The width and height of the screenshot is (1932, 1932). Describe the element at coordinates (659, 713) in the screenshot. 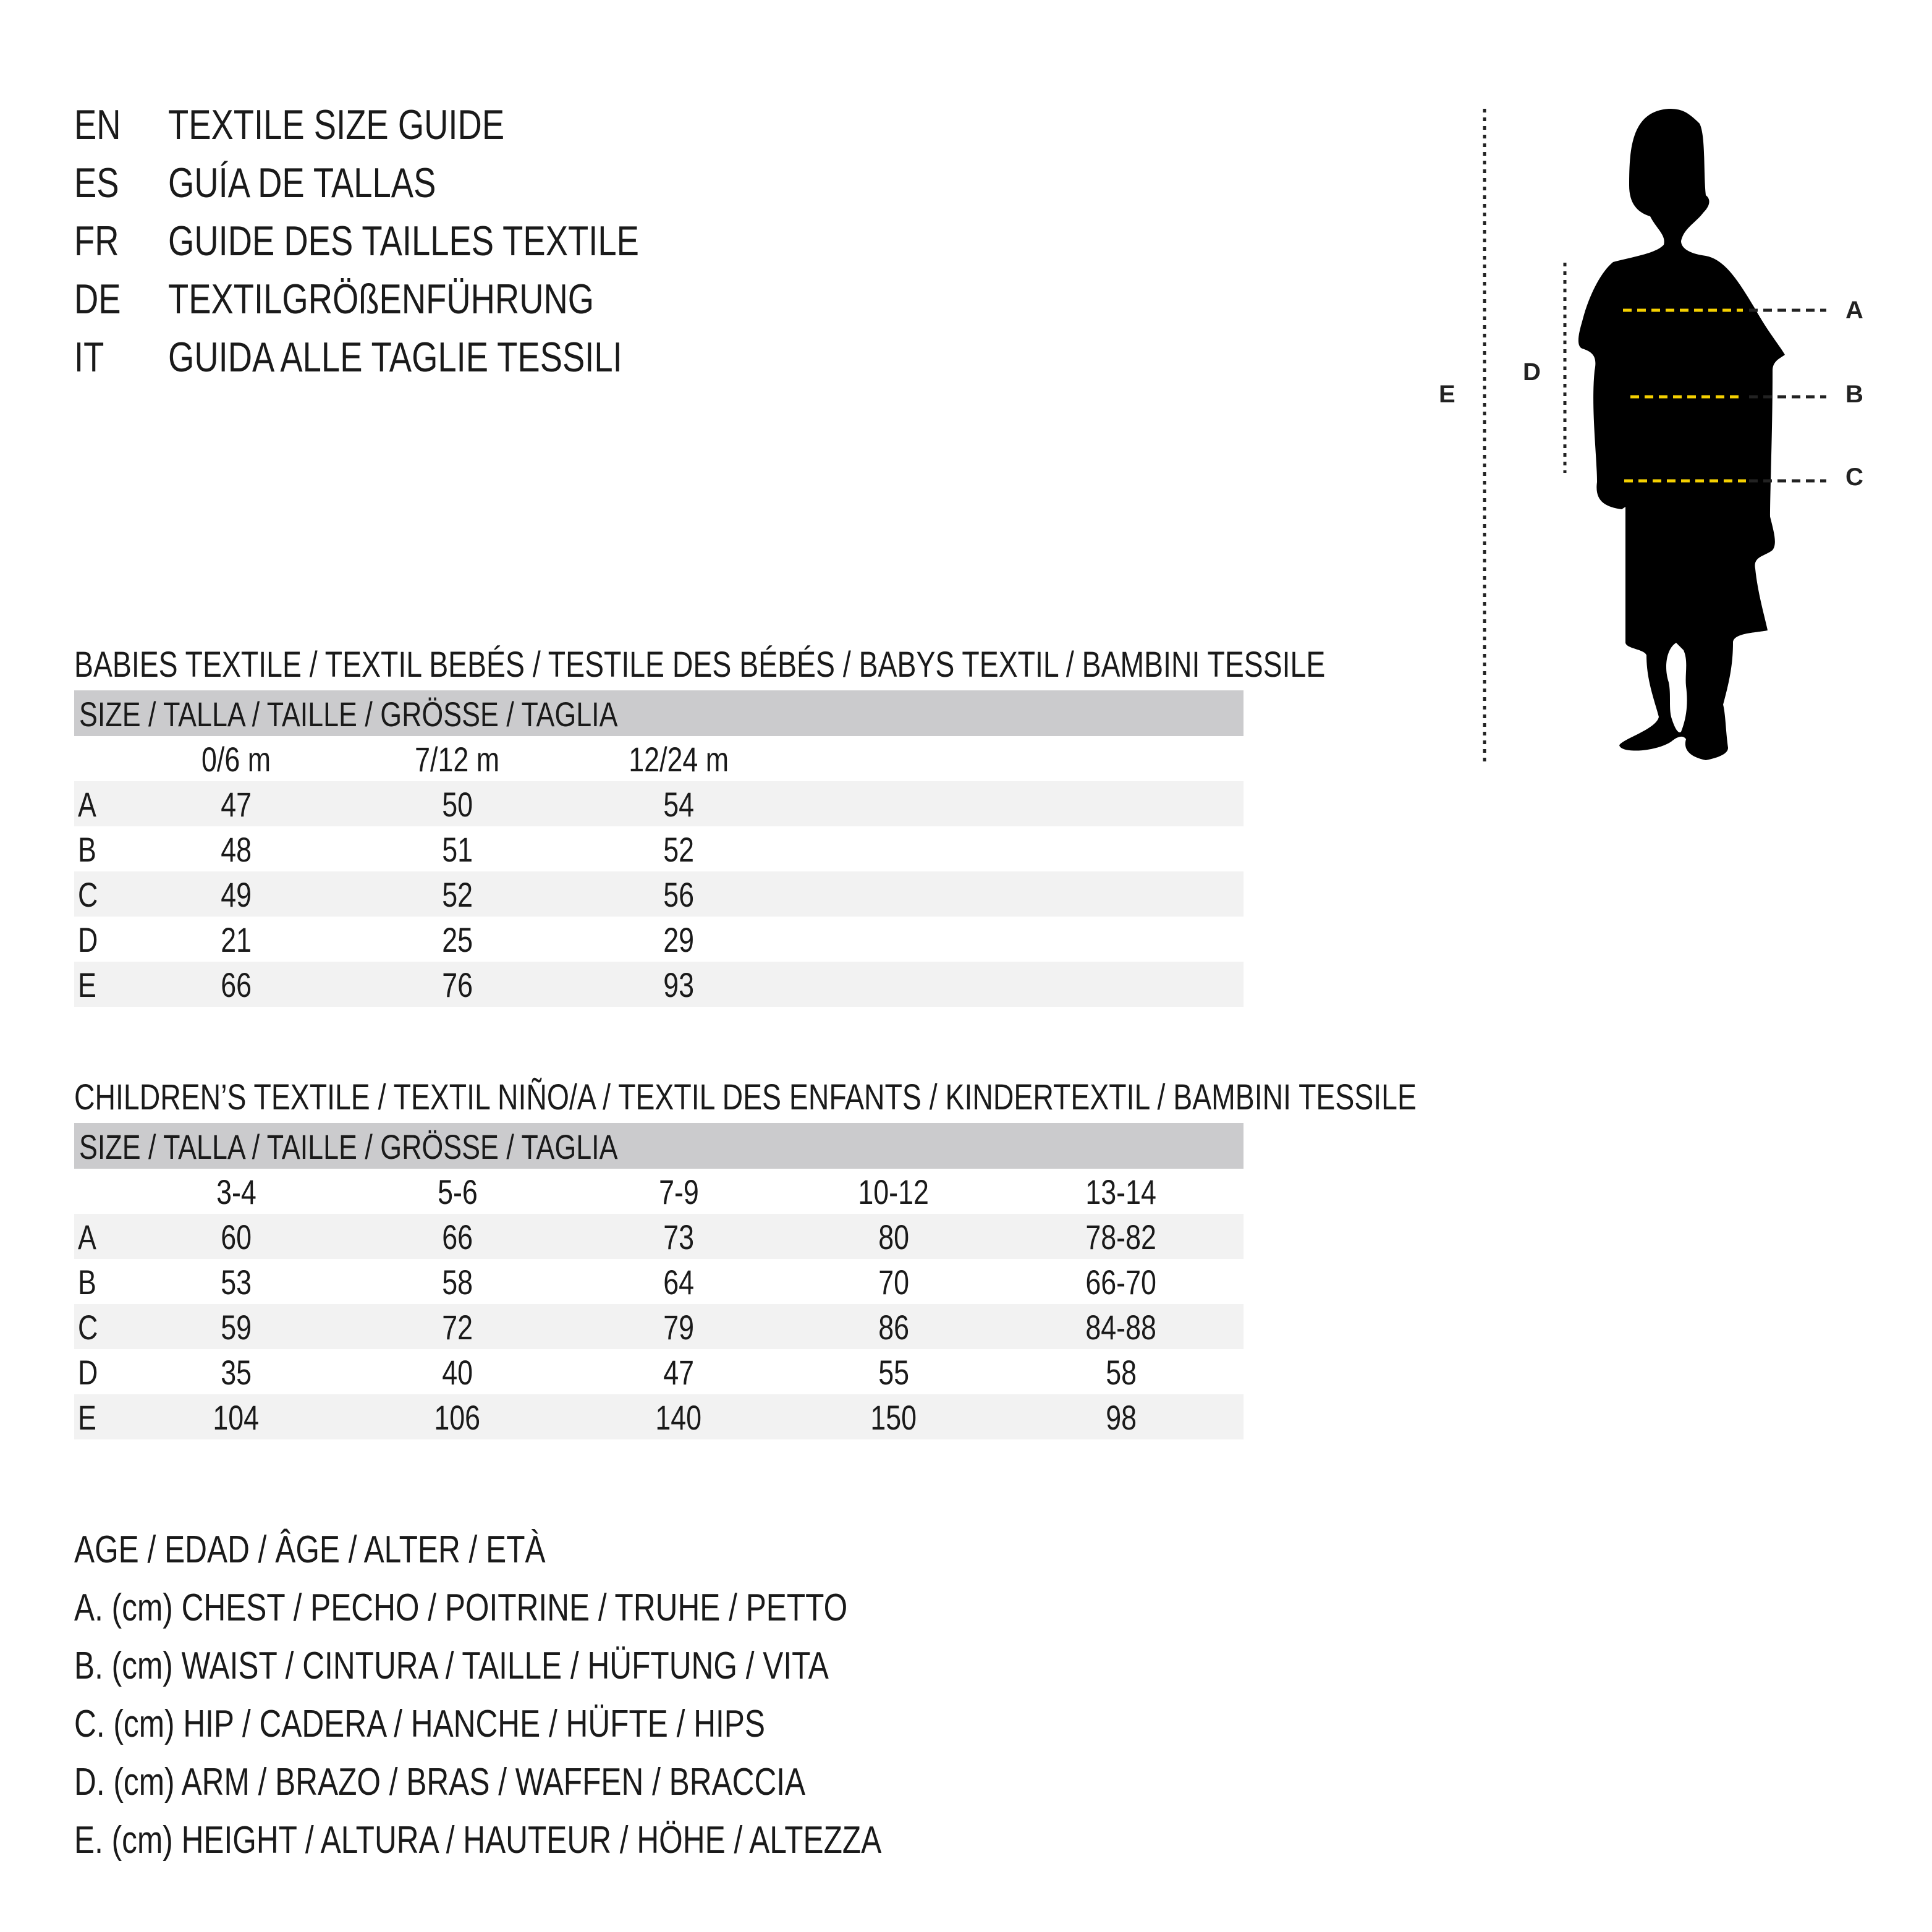

I see `size-header-band: SIZE / TALLA / TAILLE / GRÖSSE / TAGLIA` at that location.